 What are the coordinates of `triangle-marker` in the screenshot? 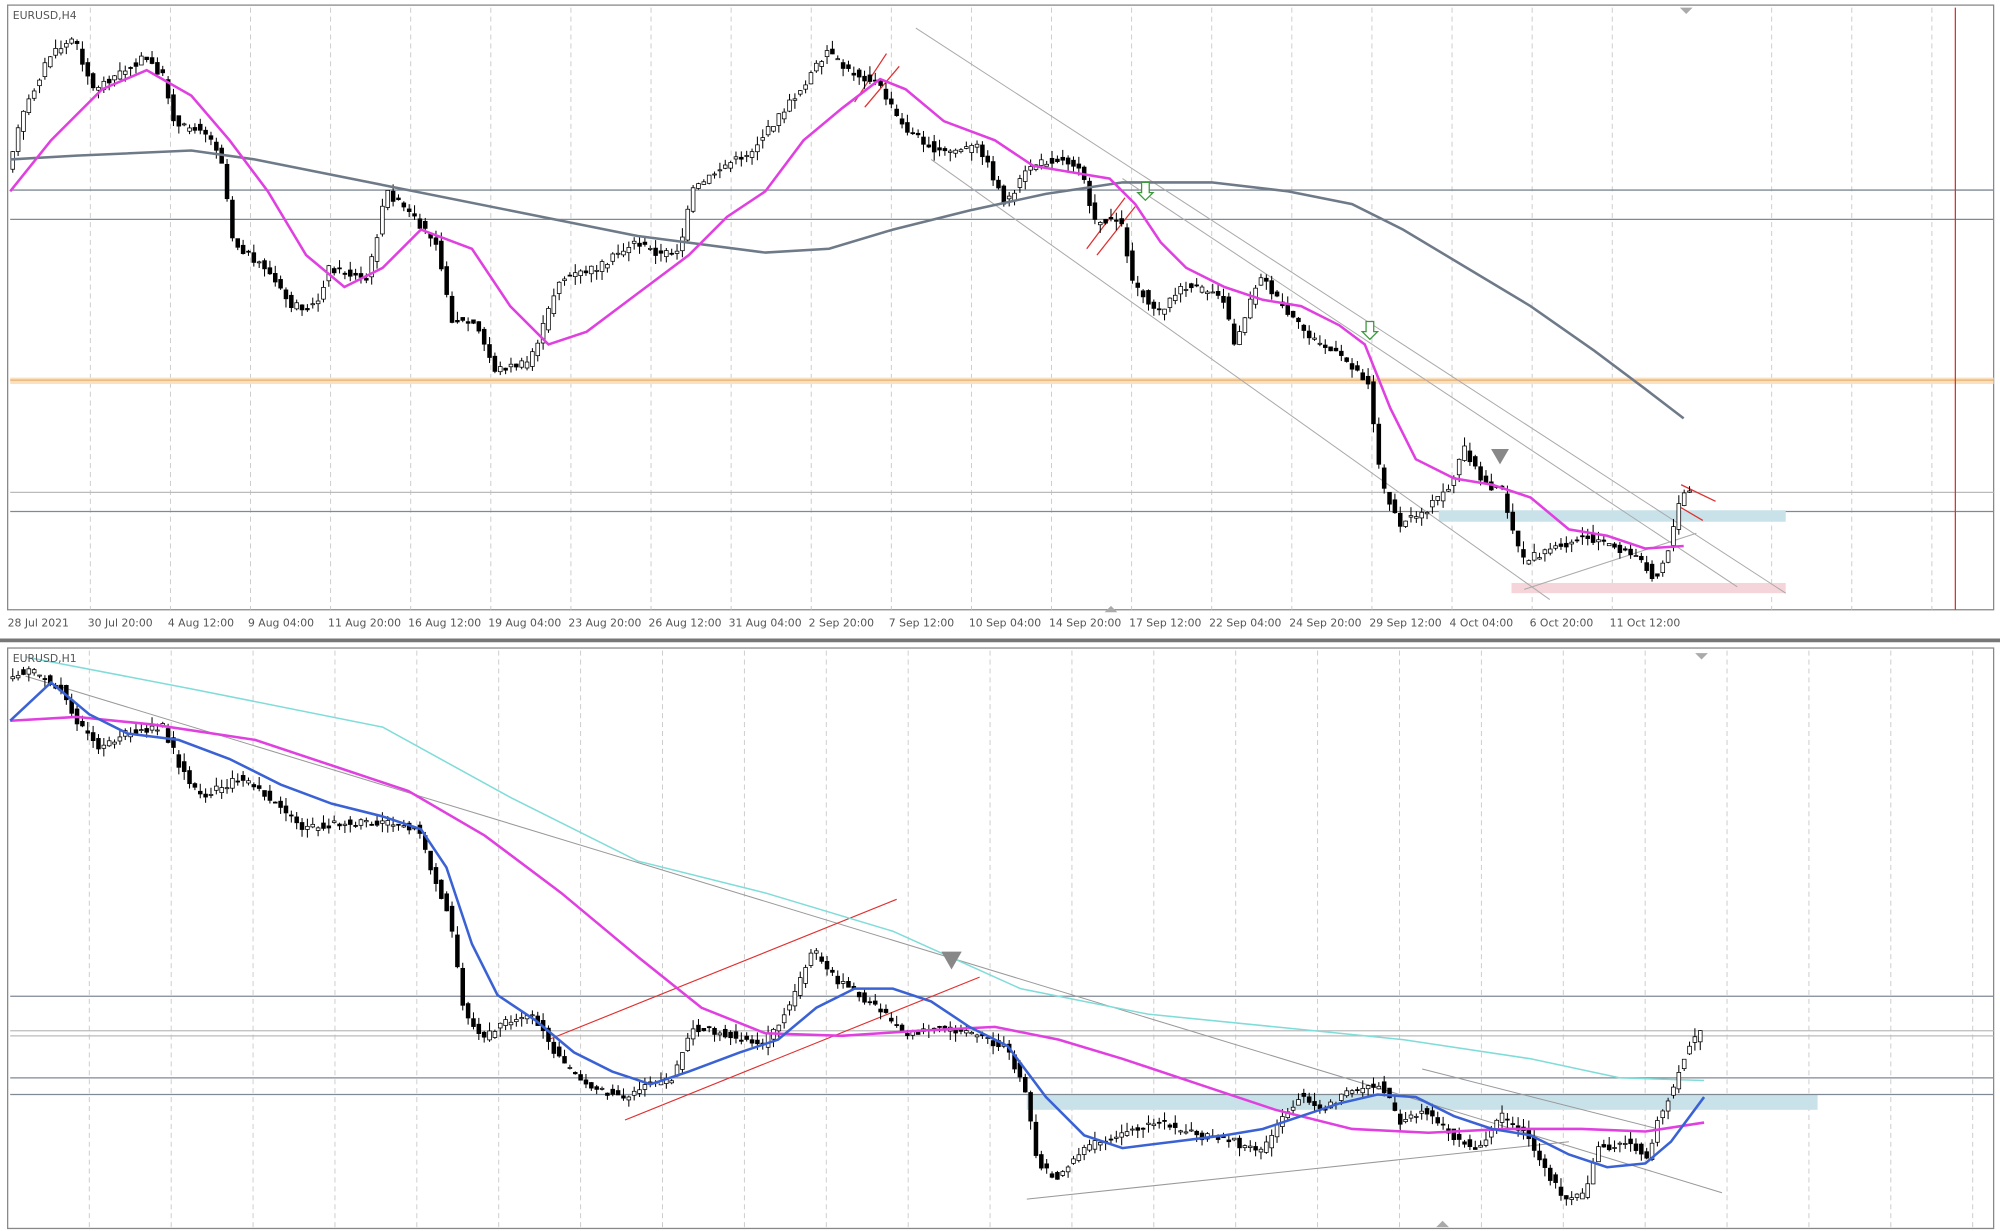 It's located at (951, 960).